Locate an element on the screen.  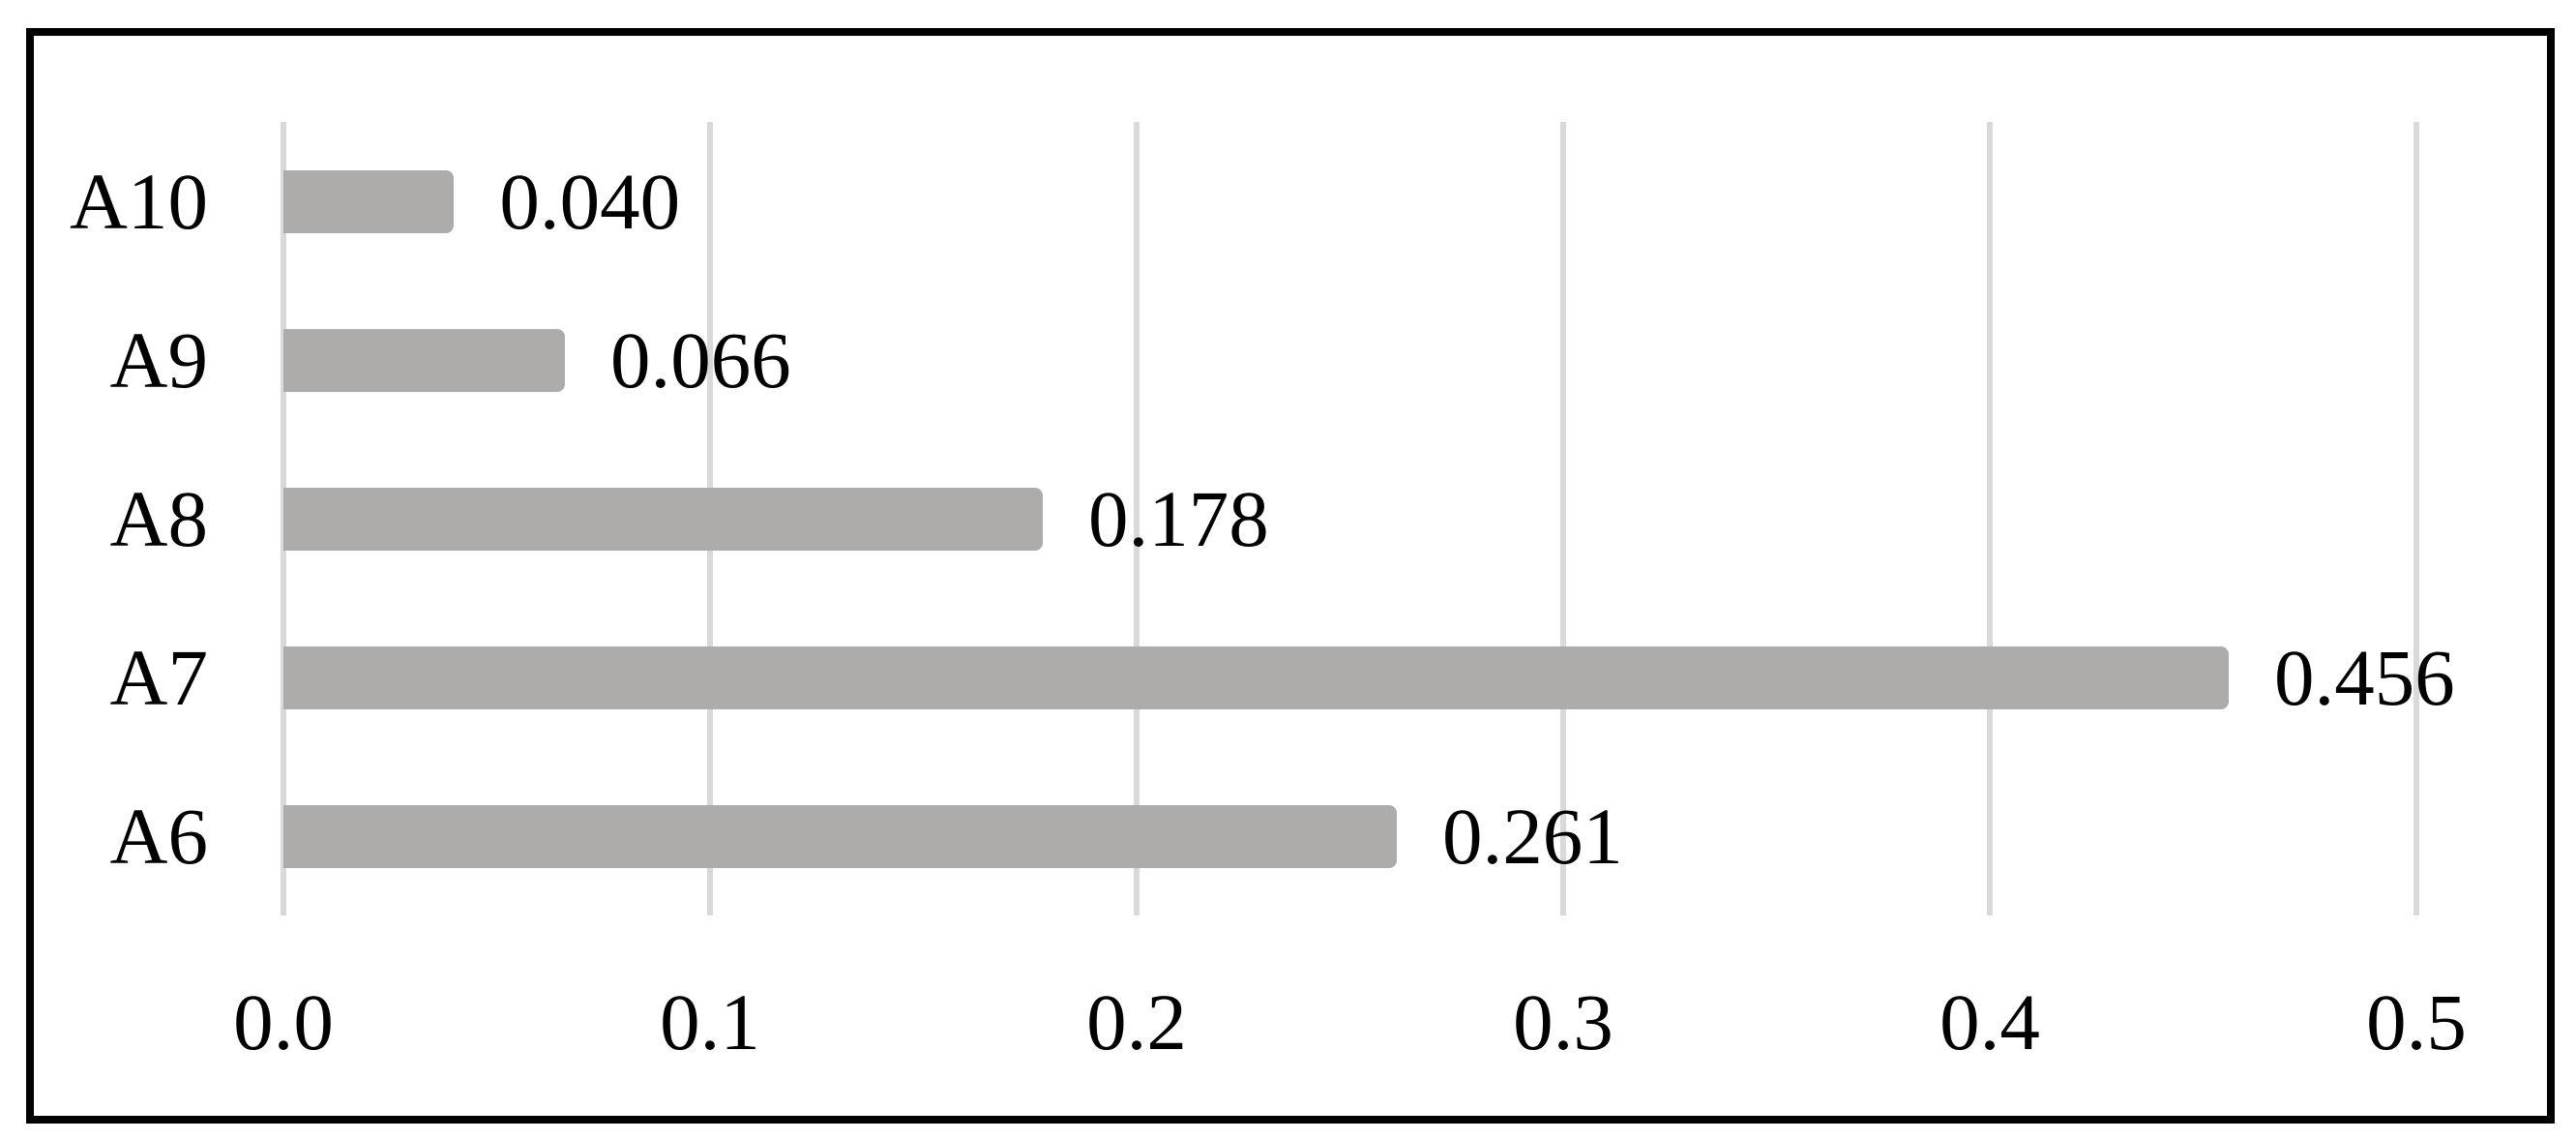
data-label: 0.261 is located at coordinates (1532, 837).